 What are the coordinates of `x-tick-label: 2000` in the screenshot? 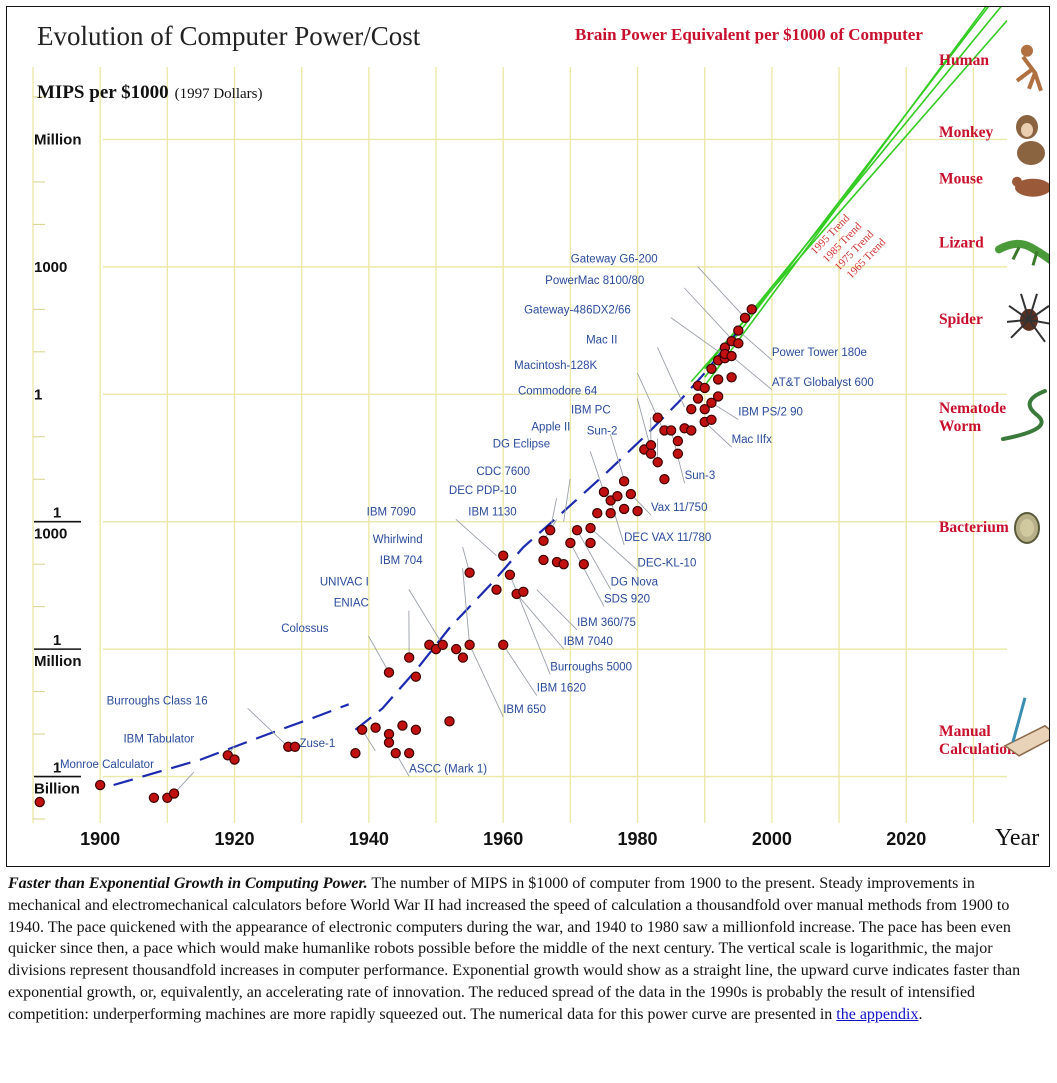 It's located at (772, 839).